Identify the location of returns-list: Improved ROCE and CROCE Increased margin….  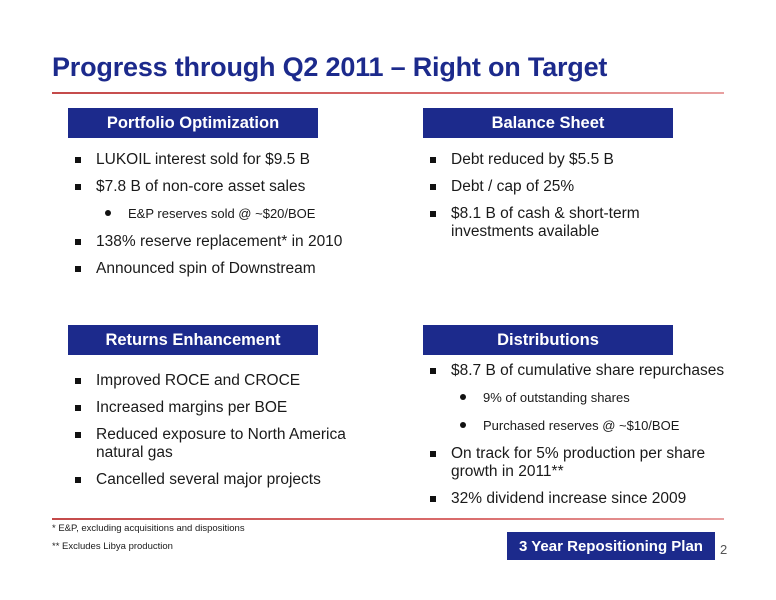
(218, 435).